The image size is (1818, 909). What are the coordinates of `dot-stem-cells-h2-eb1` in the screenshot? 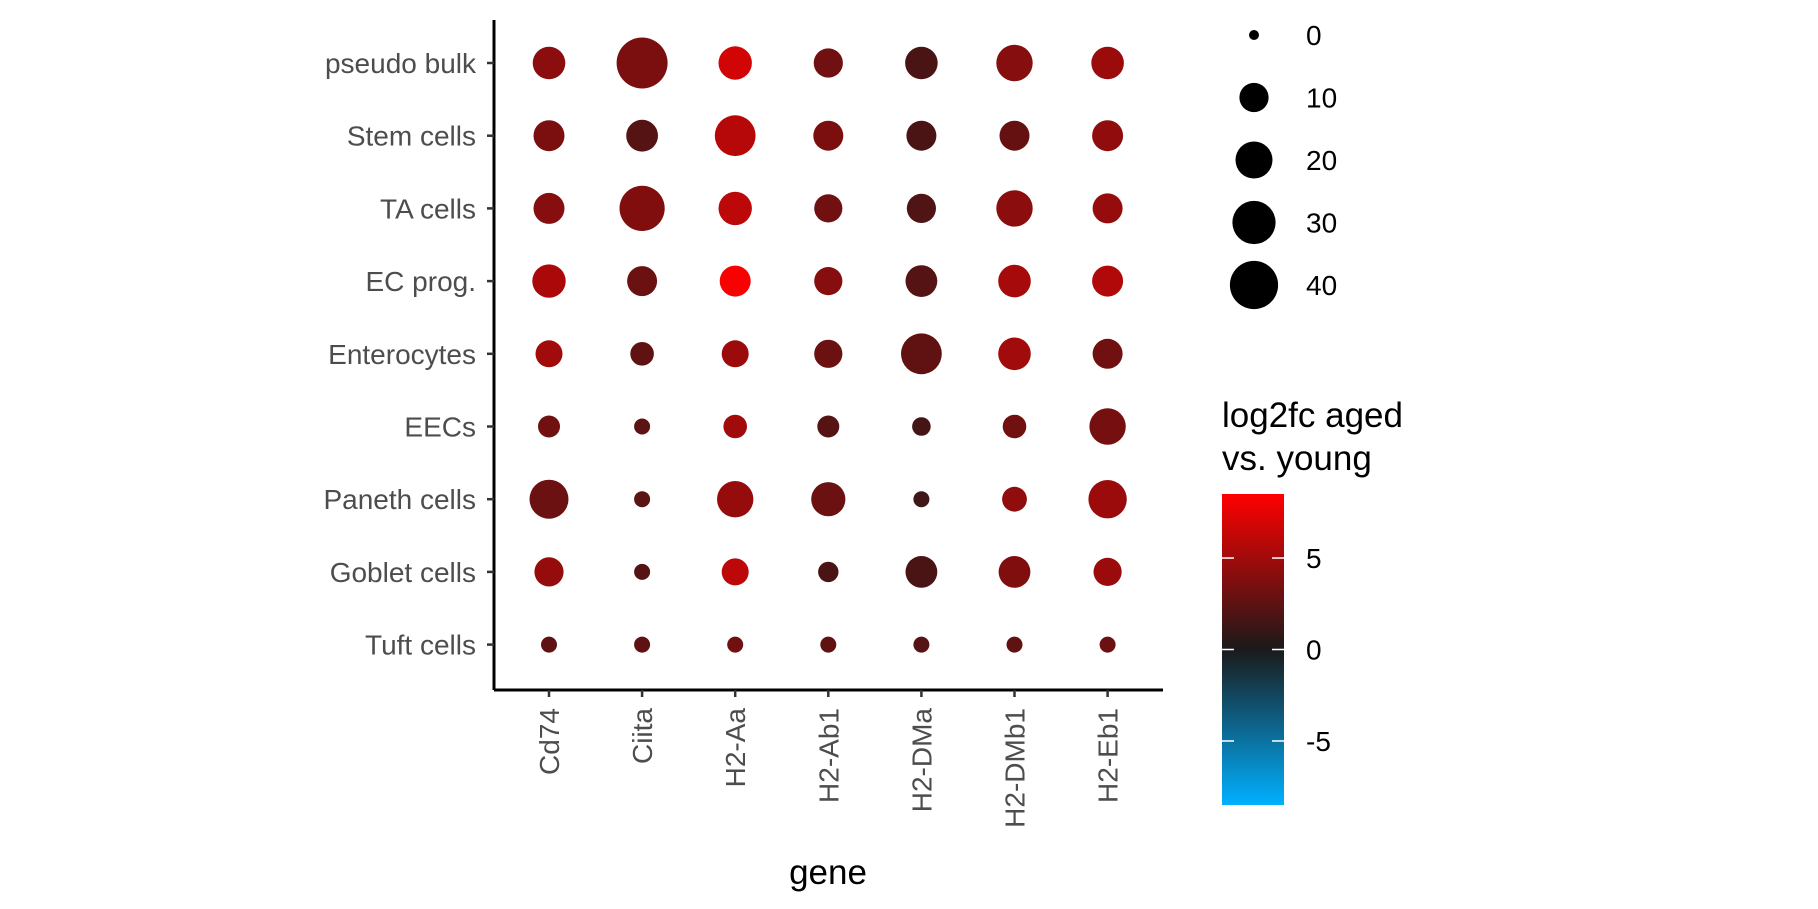 It's located at (1108, 136).